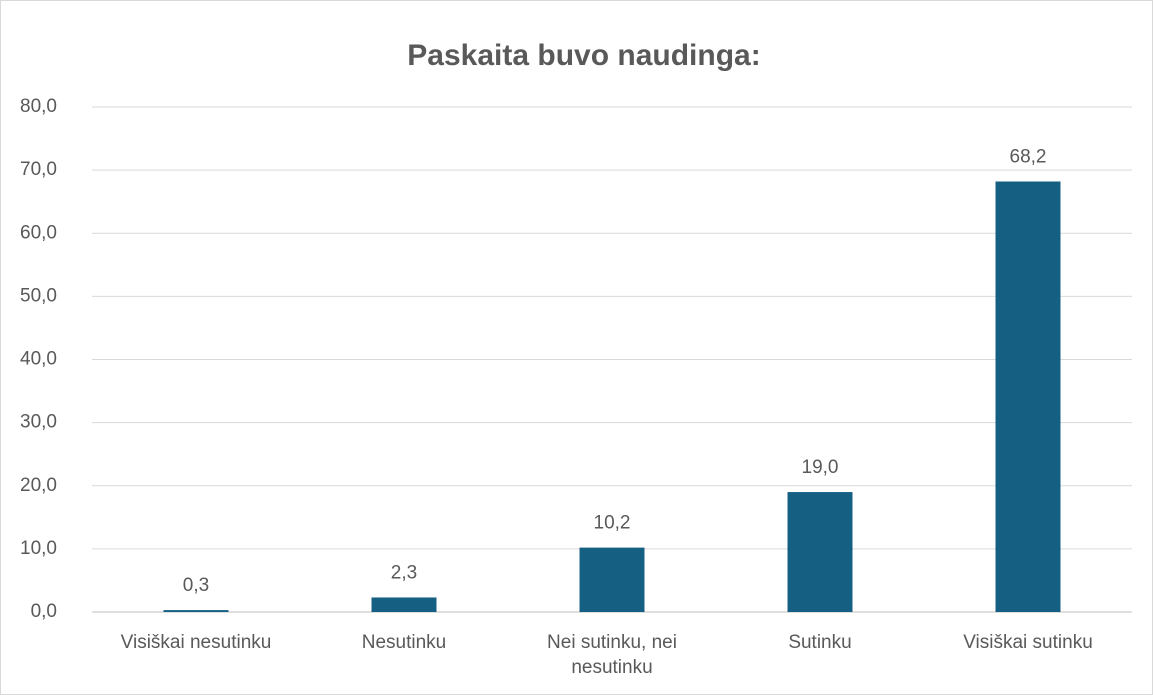 Image resolution: width=1153 pixels, height=695 pixels. Describe the element at coordinates (44, 611) in the screenshot. I see `y-tick-label: 0,0` at that location.